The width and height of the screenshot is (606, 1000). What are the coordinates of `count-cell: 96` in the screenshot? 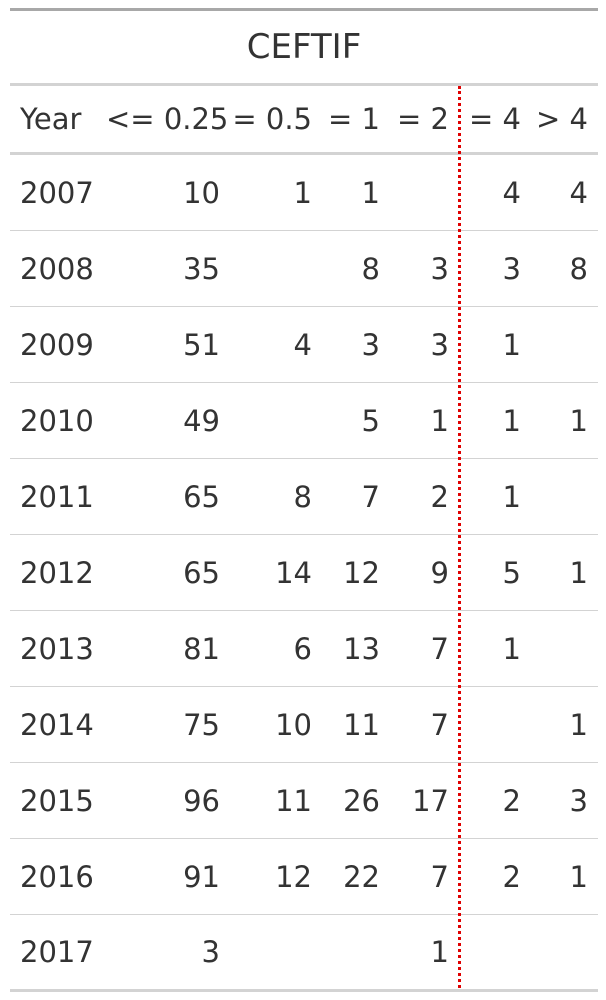 It's located at (168, 800).